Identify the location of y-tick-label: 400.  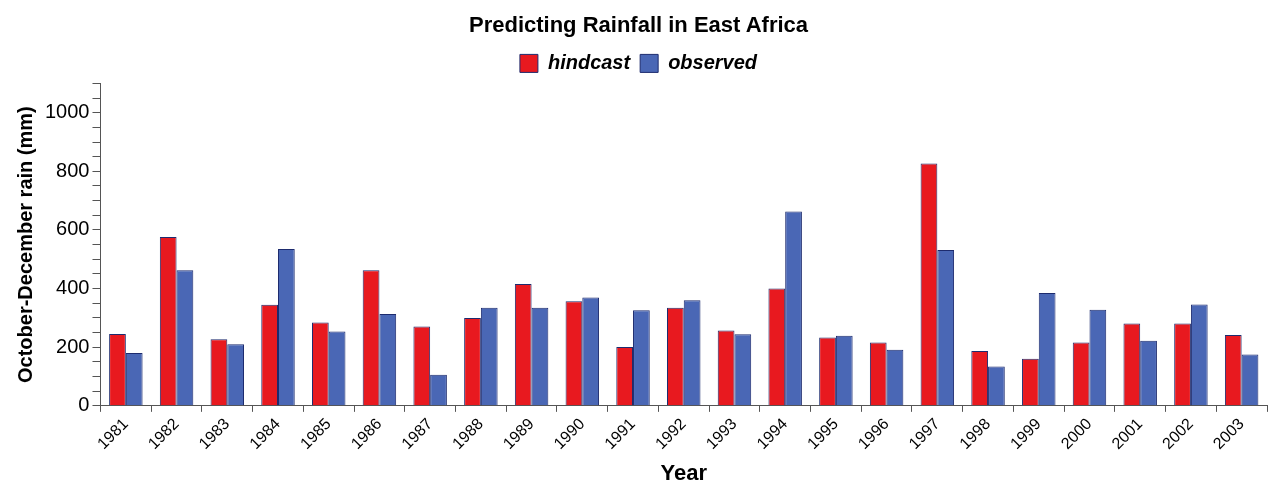
(73, 287).